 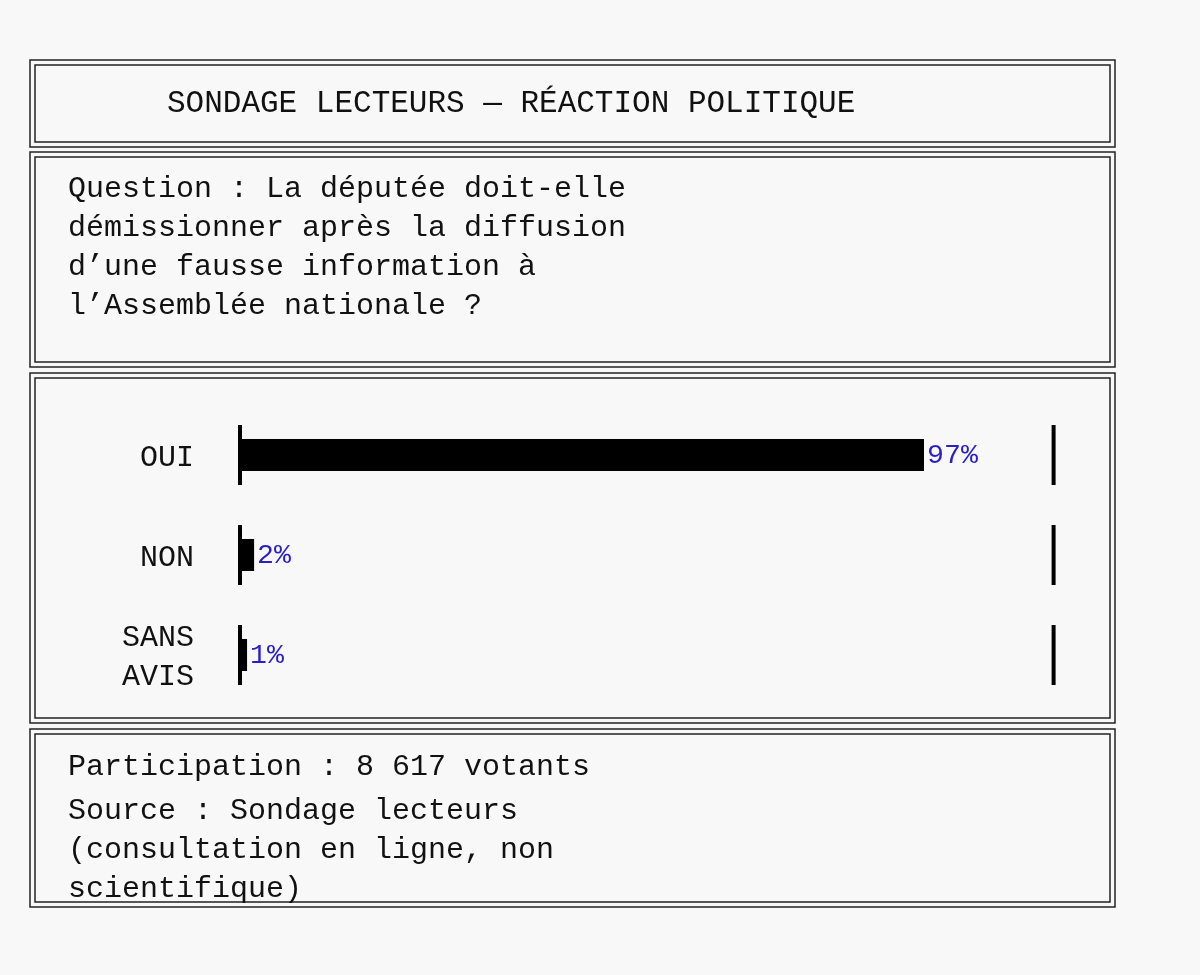 I want to click on y-tick-label: NON, so click(x=166, y=557).